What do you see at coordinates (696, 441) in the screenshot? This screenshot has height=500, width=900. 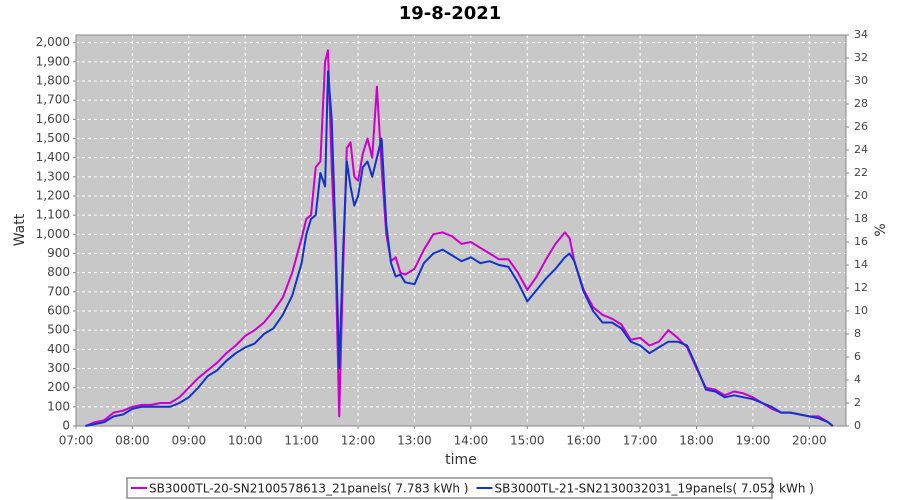 I see `x-tick-label: 18:00` at bounding box center [696, 441].